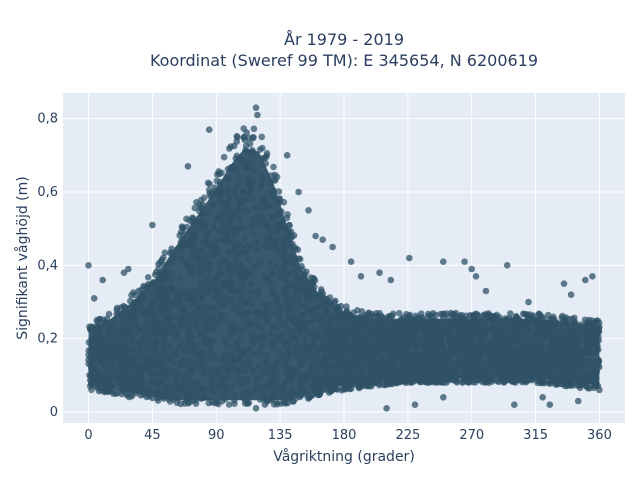 The width and height of the screenshot is (640, 480). Describe the element at coordinates (47, 119) in the screenshot. I see `y-tick-label: 0,8` at that location.